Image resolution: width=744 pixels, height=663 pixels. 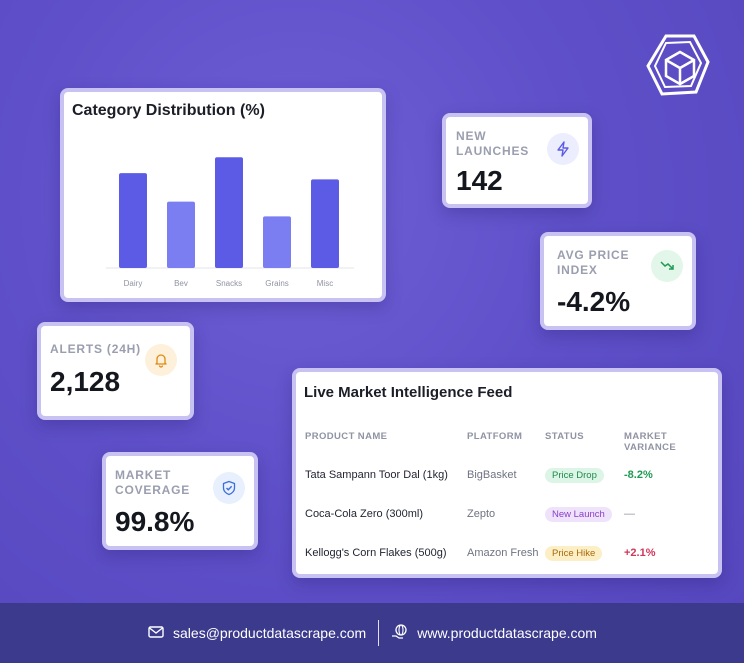 What do you see at coordinates (507, 633) in the screenshot?
I see `footer-website-text: www.productdatascrape.com` at bounding box center [507, 633].